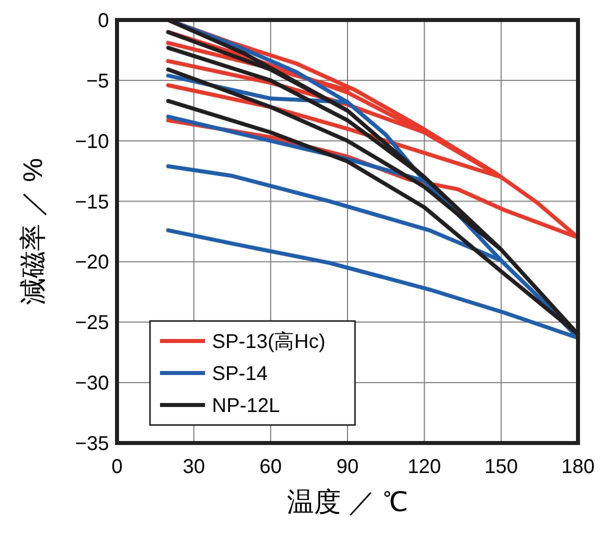 This screenshot has height=541, width=609. What do you see at coordinates (271, 467) in the screenshot?
I see `x-tick-label: 60` at bounding box center [271, 467].